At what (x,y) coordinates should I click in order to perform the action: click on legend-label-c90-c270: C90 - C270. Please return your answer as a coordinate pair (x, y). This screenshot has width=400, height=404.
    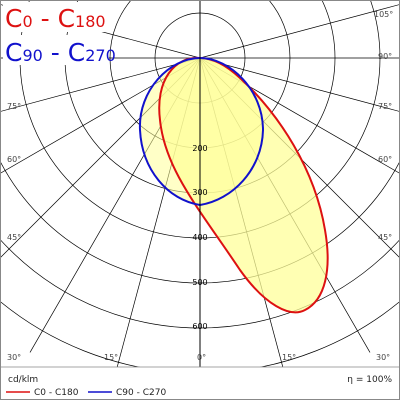
    Looking at the image, I should click on (141, 393).